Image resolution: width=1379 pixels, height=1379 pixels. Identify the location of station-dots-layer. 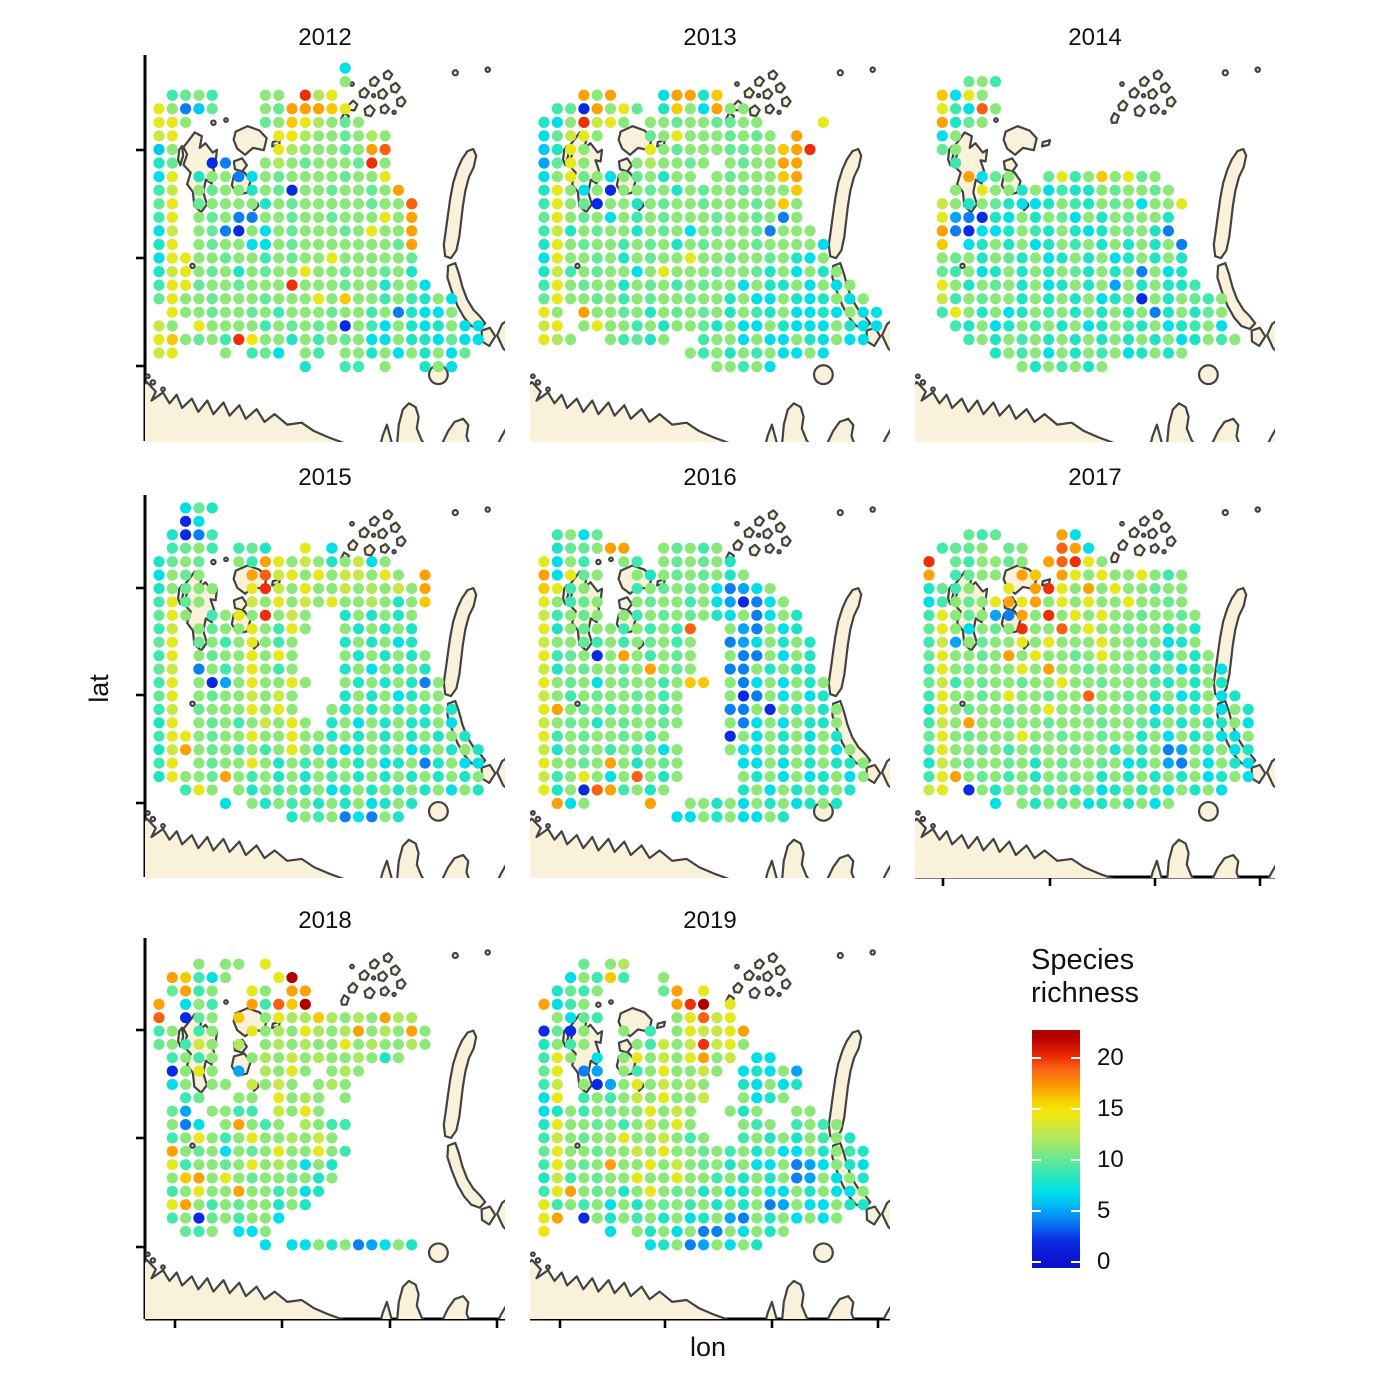
(292, 1104).